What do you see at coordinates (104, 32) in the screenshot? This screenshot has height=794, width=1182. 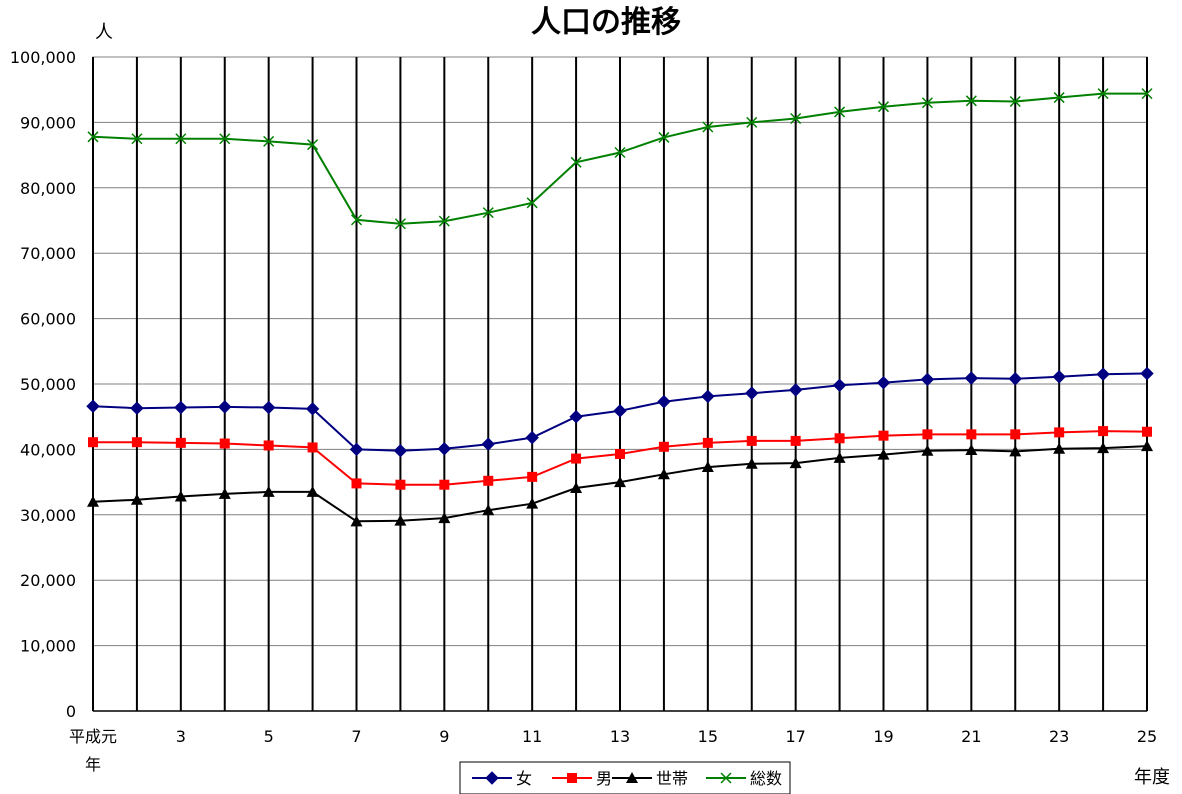 I see `y-axis-unit-label: 人` at bounding box center [104, 32].